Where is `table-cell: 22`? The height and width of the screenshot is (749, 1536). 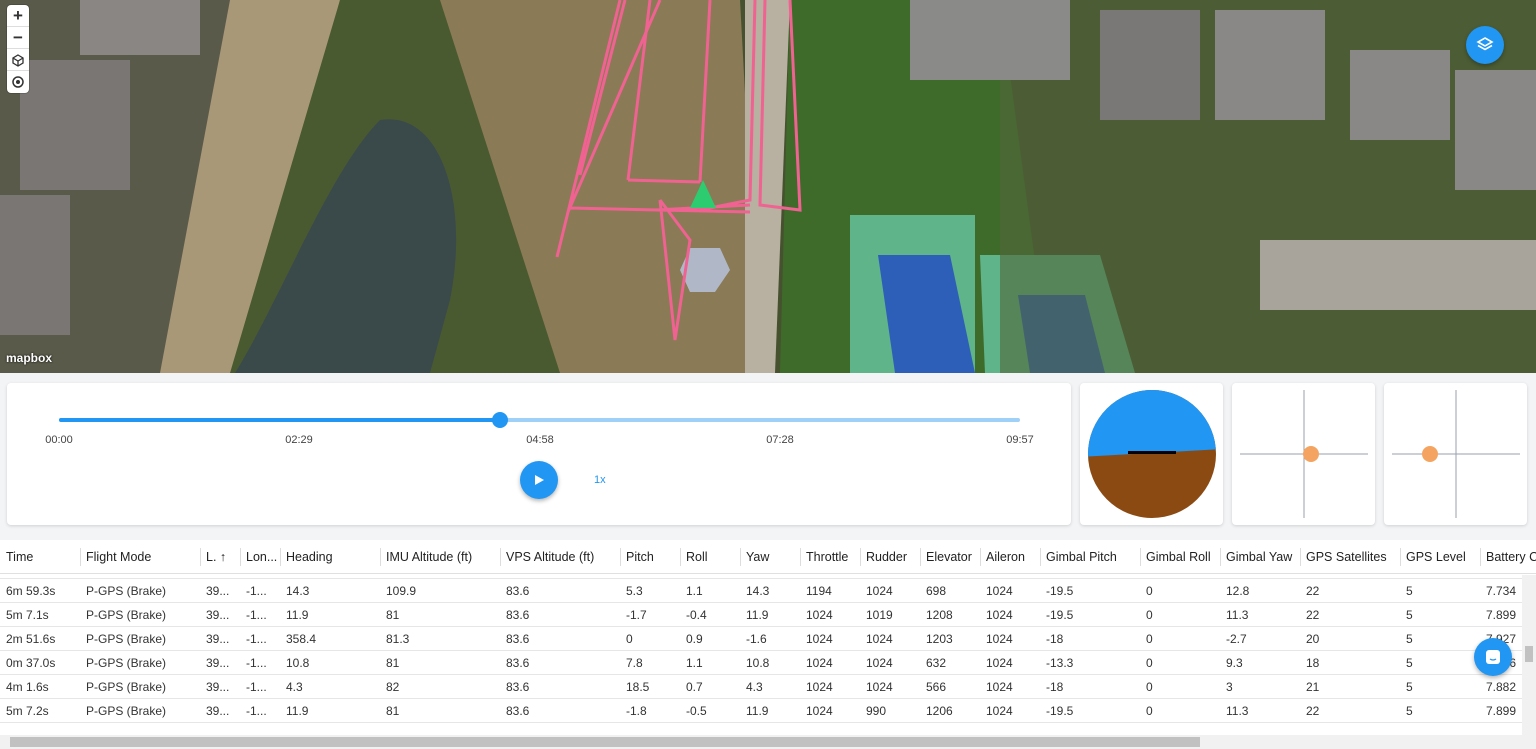 table-cell: 22 is located at coordinates (1313, 711).